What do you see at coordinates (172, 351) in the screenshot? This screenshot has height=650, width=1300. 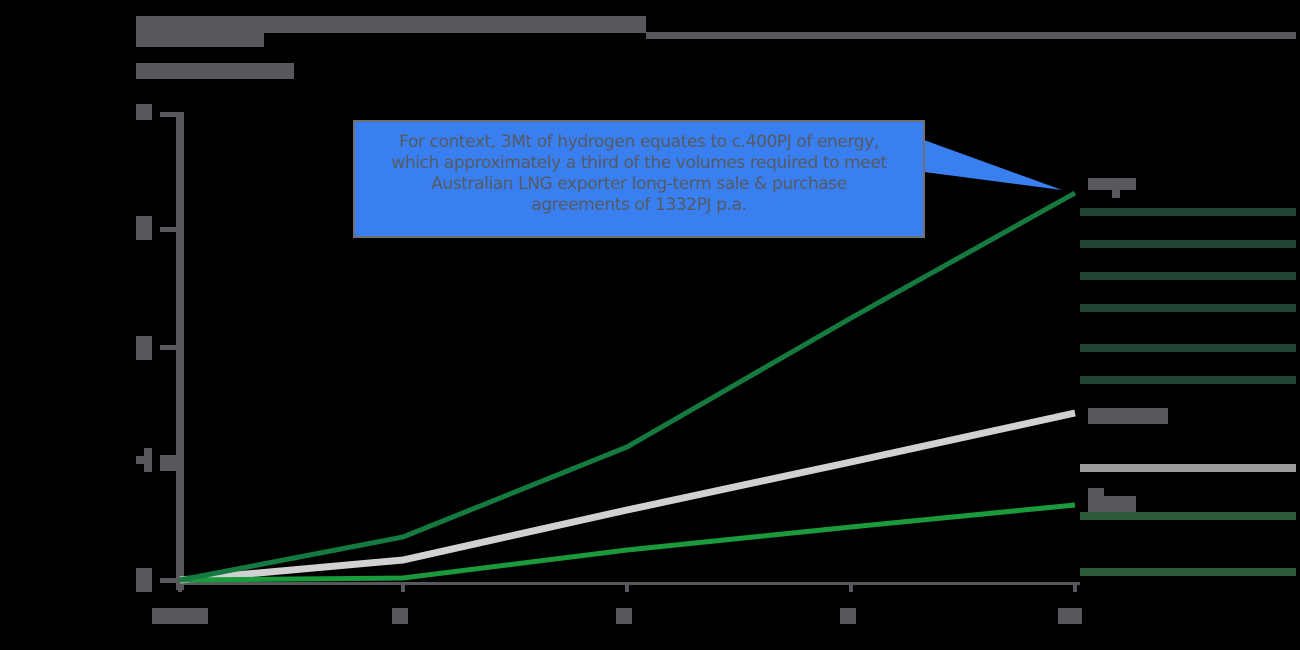 I see `y-axis` at bounding box center [172, 351].